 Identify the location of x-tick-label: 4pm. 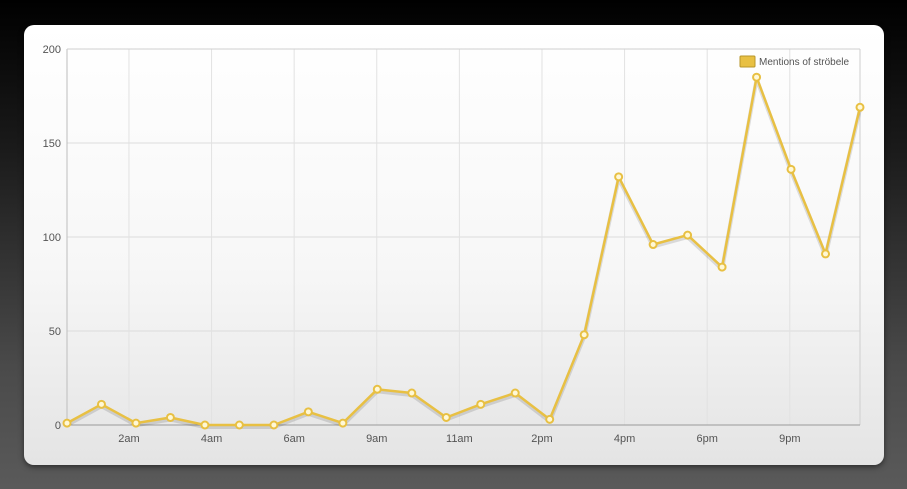
(624, 439).